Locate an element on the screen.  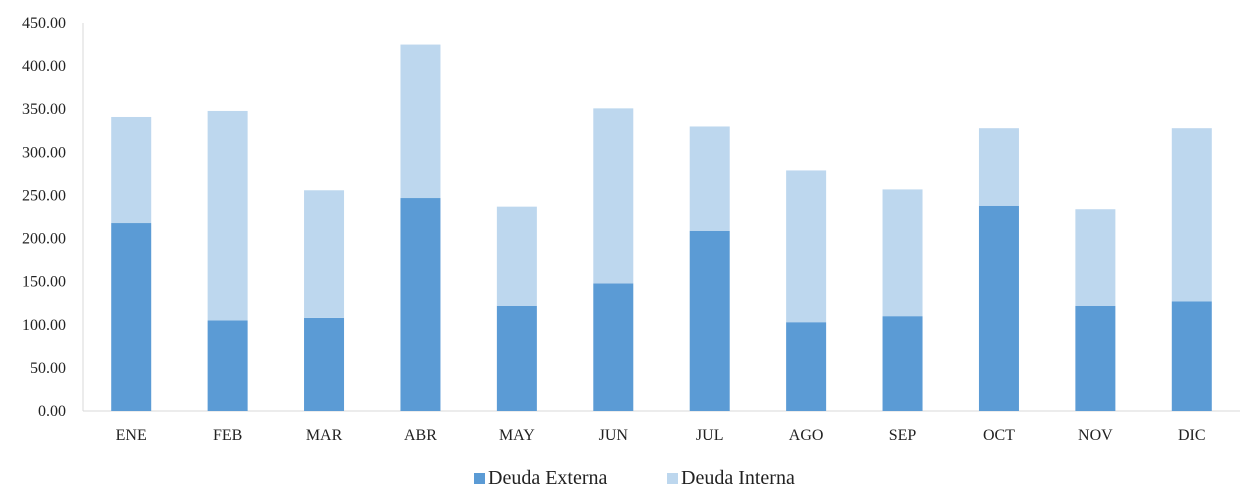
y-tick-label: 300.00 is located at coordinates (44, 152).